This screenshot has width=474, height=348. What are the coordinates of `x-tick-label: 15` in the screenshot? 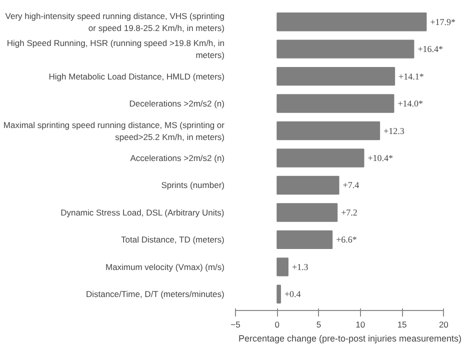 It's located at (402, 325).